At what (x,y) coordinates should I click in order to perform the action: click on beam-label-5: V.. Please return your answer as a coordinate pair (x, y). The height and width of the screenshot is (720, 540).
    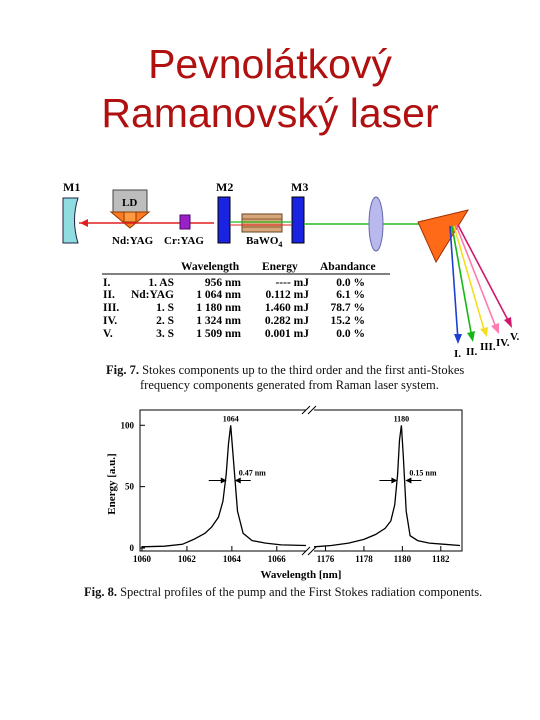
    Looking at the image, I should click on (515, 337).